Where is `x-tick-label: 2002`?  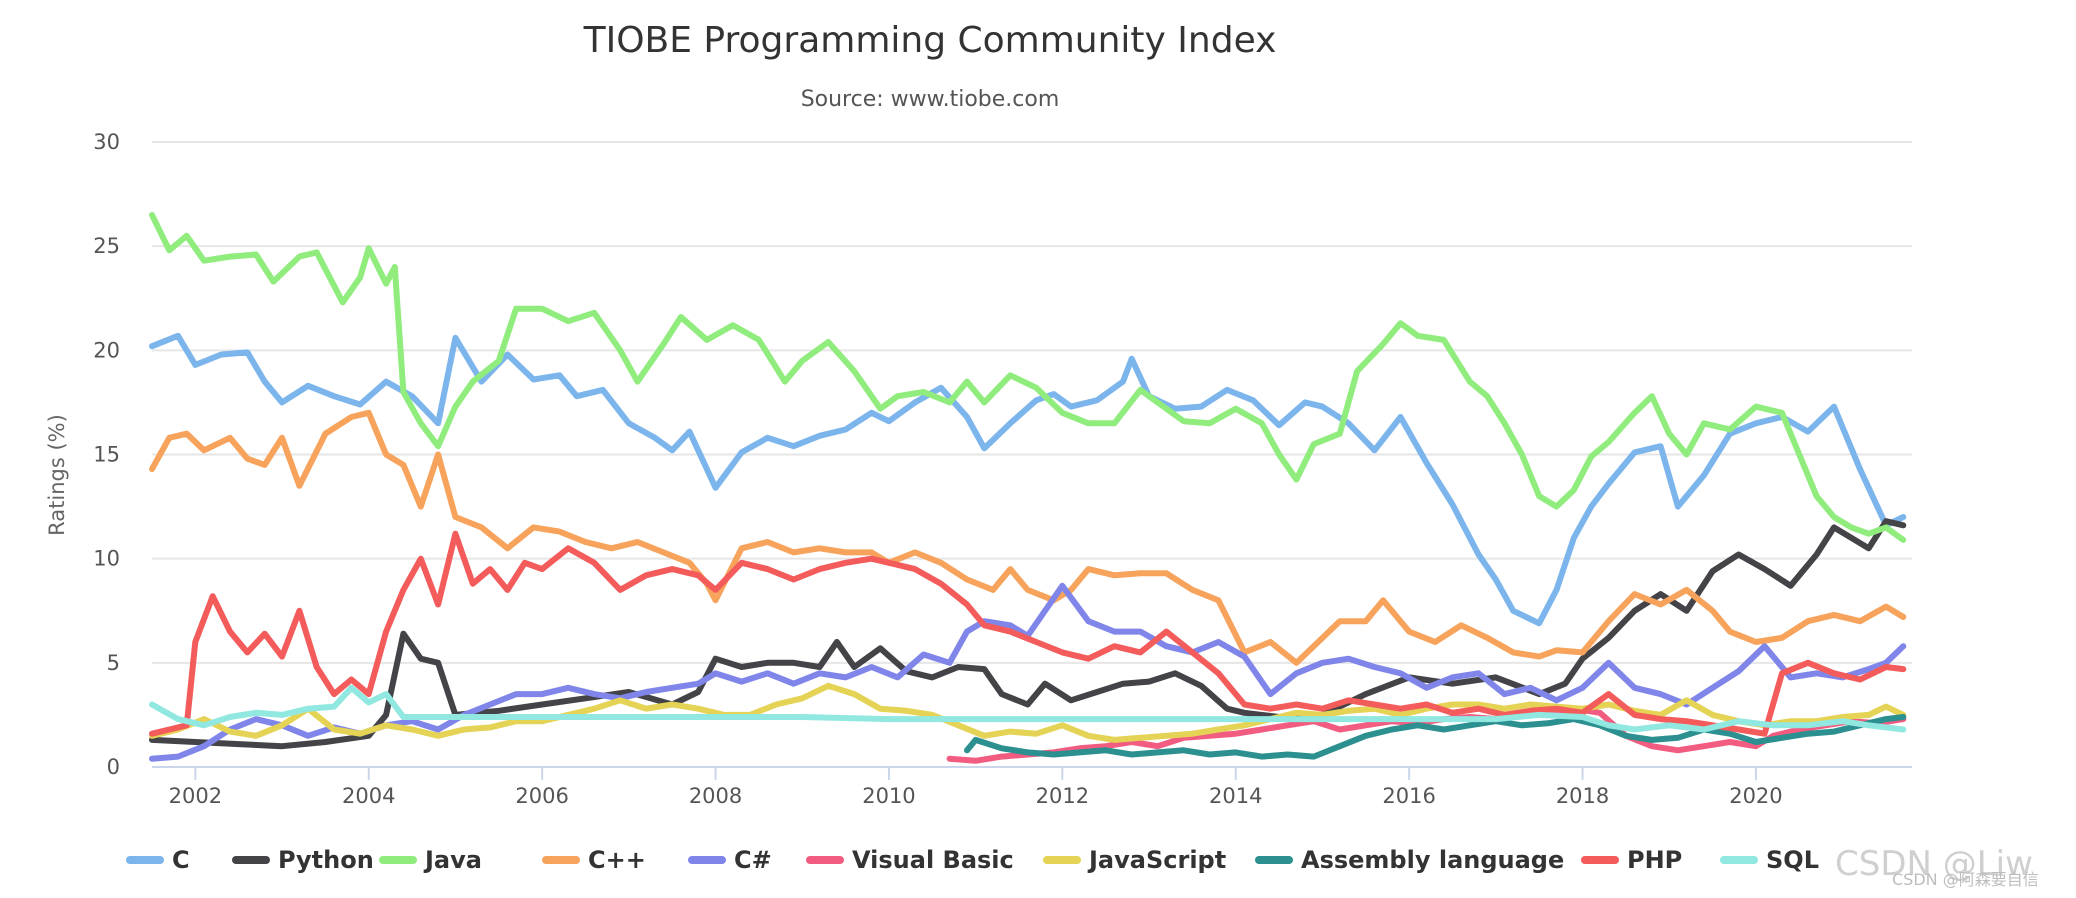 x-tick-label: 2002 is located at coordinates (195, 796).